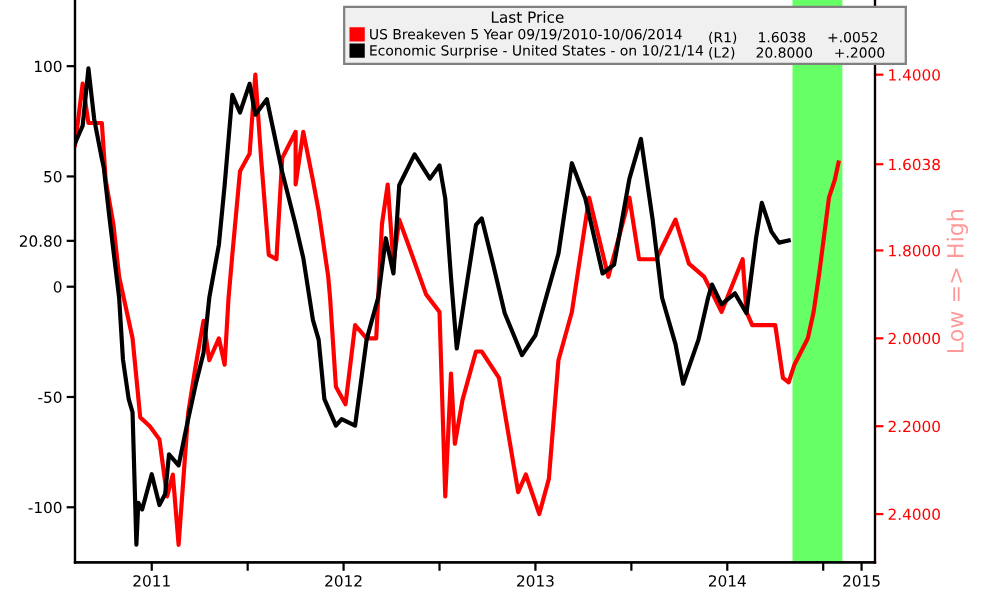 This screenshot has width=1000, height=608. What do you see at coordinates (957, 281) in the screenshot?
I see `y2-axis-title: Low => High` at bounding box center [957, 281].